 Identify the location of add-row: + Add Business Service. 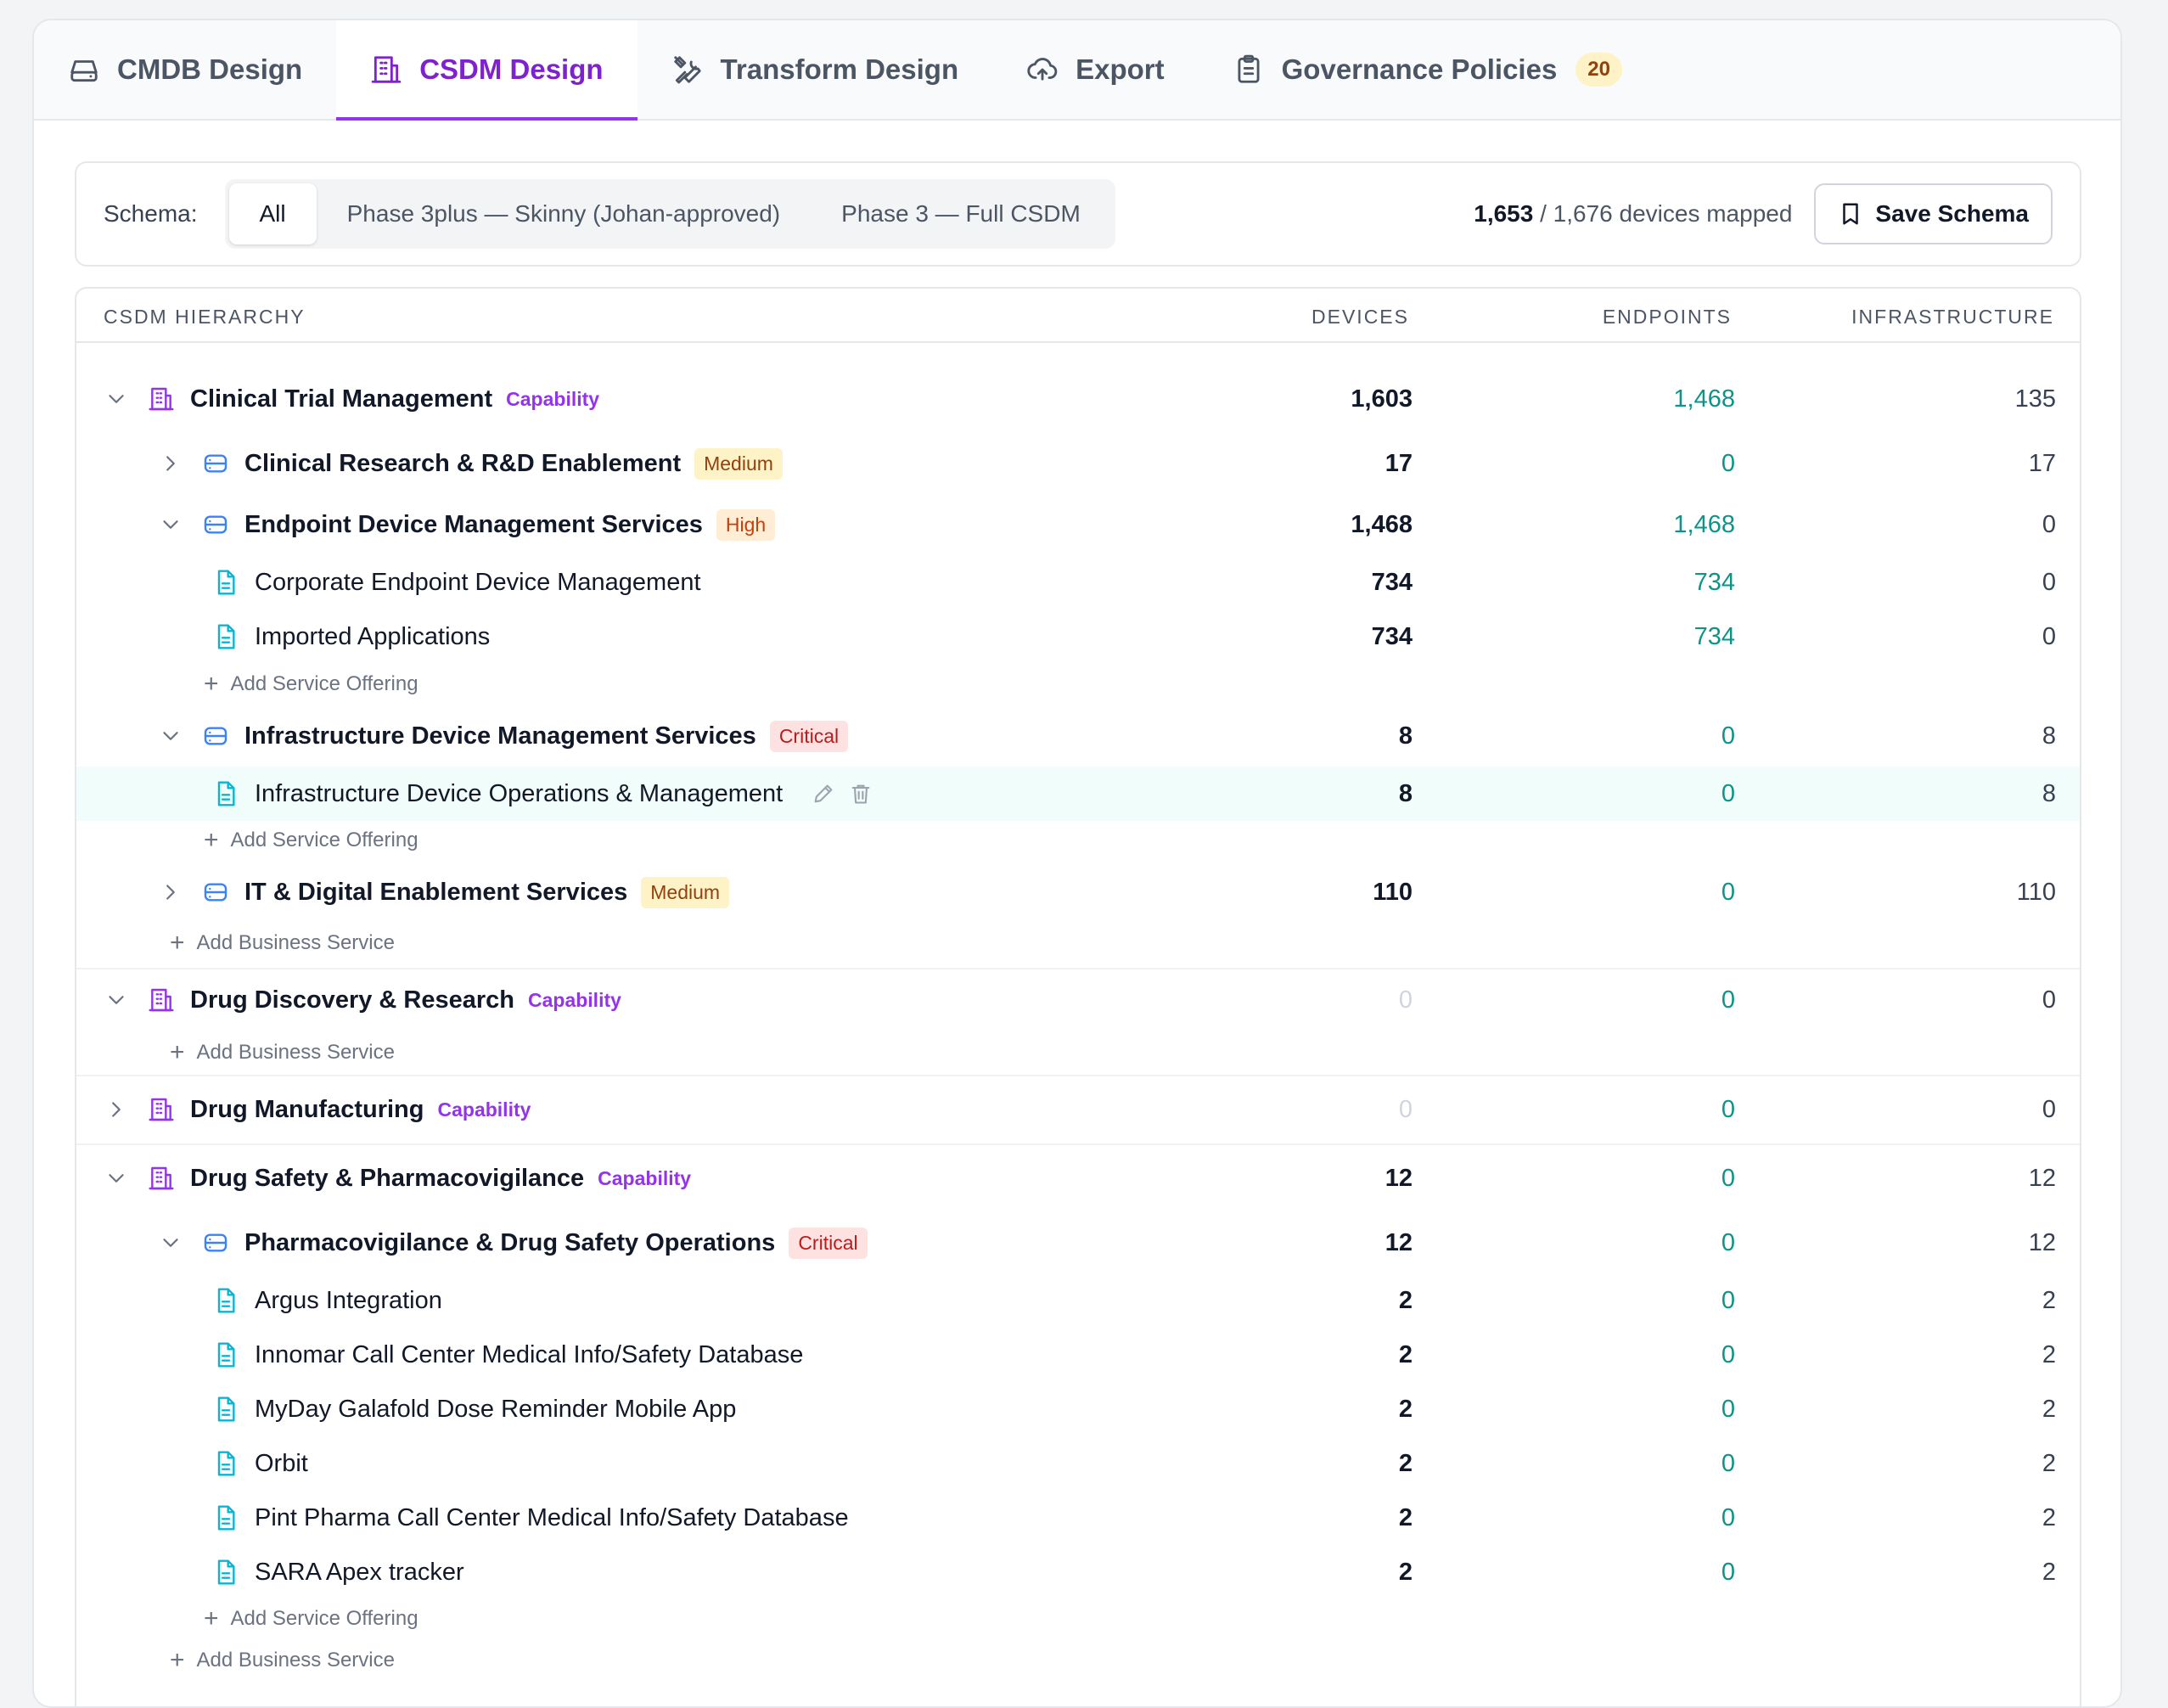
(1078, 1660).